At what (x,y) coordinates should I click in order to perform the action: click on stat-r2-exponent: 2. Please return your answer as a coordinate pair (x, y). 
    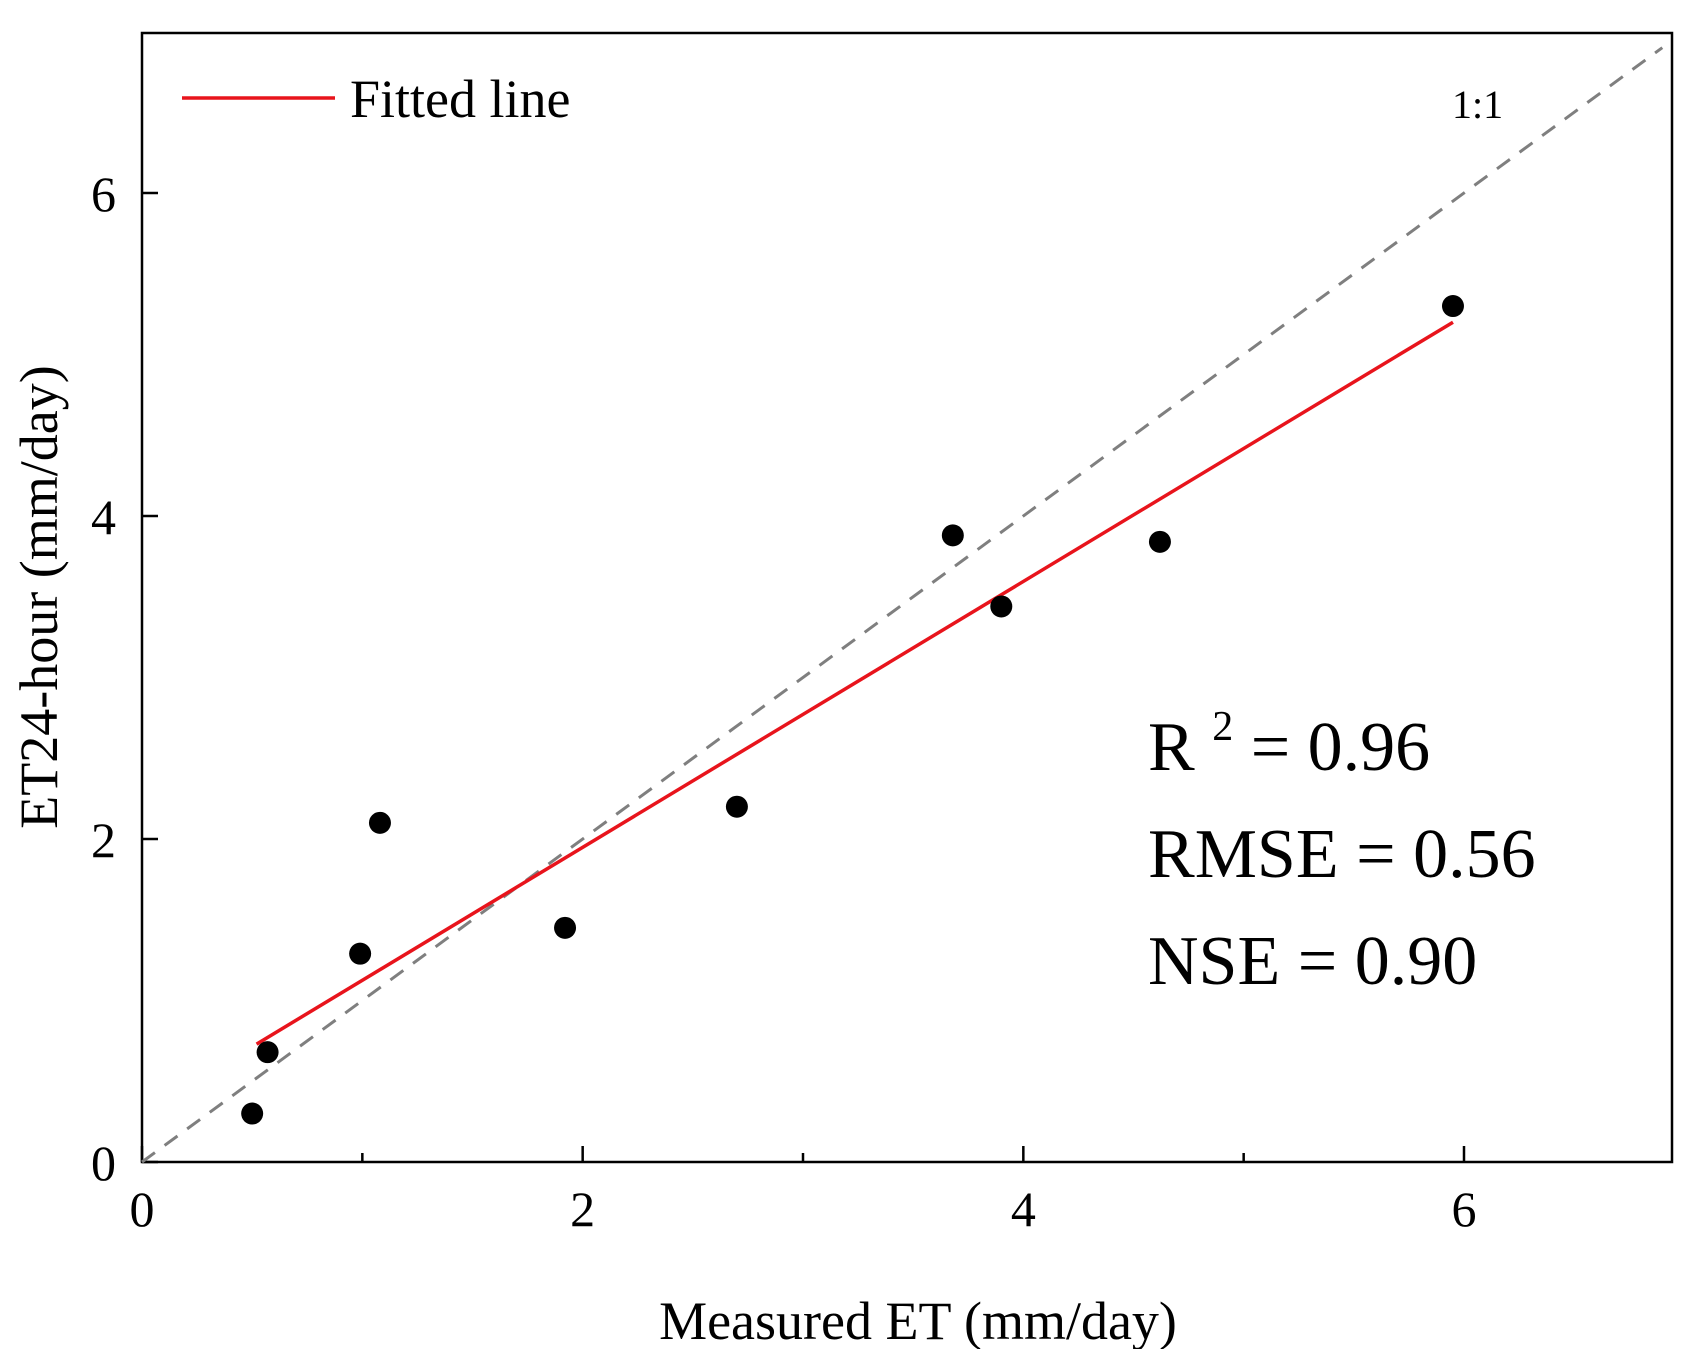
    Looking at the image, I should click on (1222, 727).